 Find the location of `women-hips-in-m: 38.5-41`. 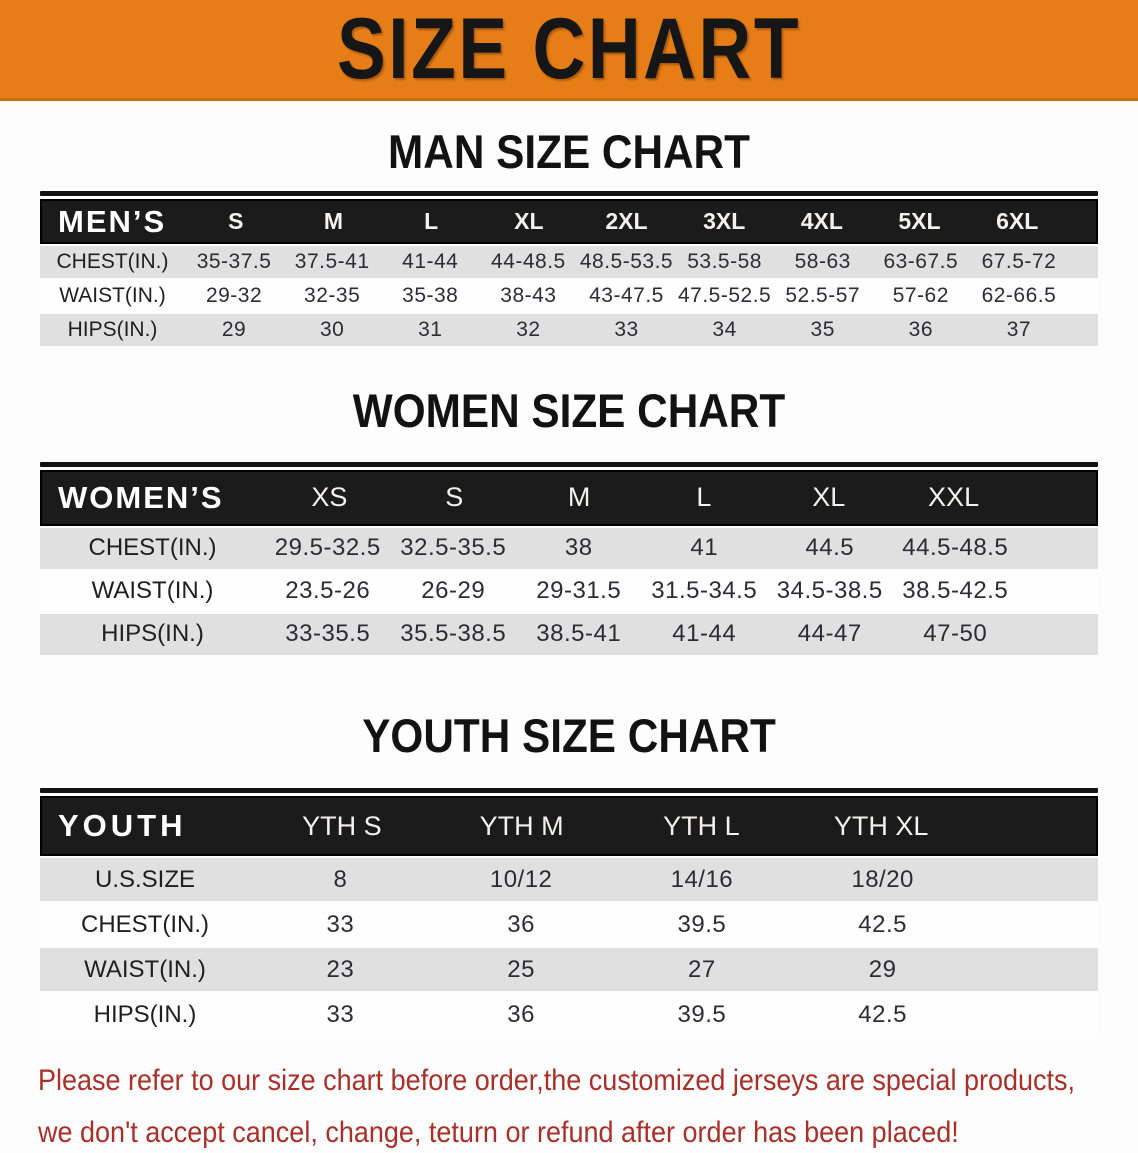

women-hips-in-m: 38.5-41 is located at coordinates (579, 634).